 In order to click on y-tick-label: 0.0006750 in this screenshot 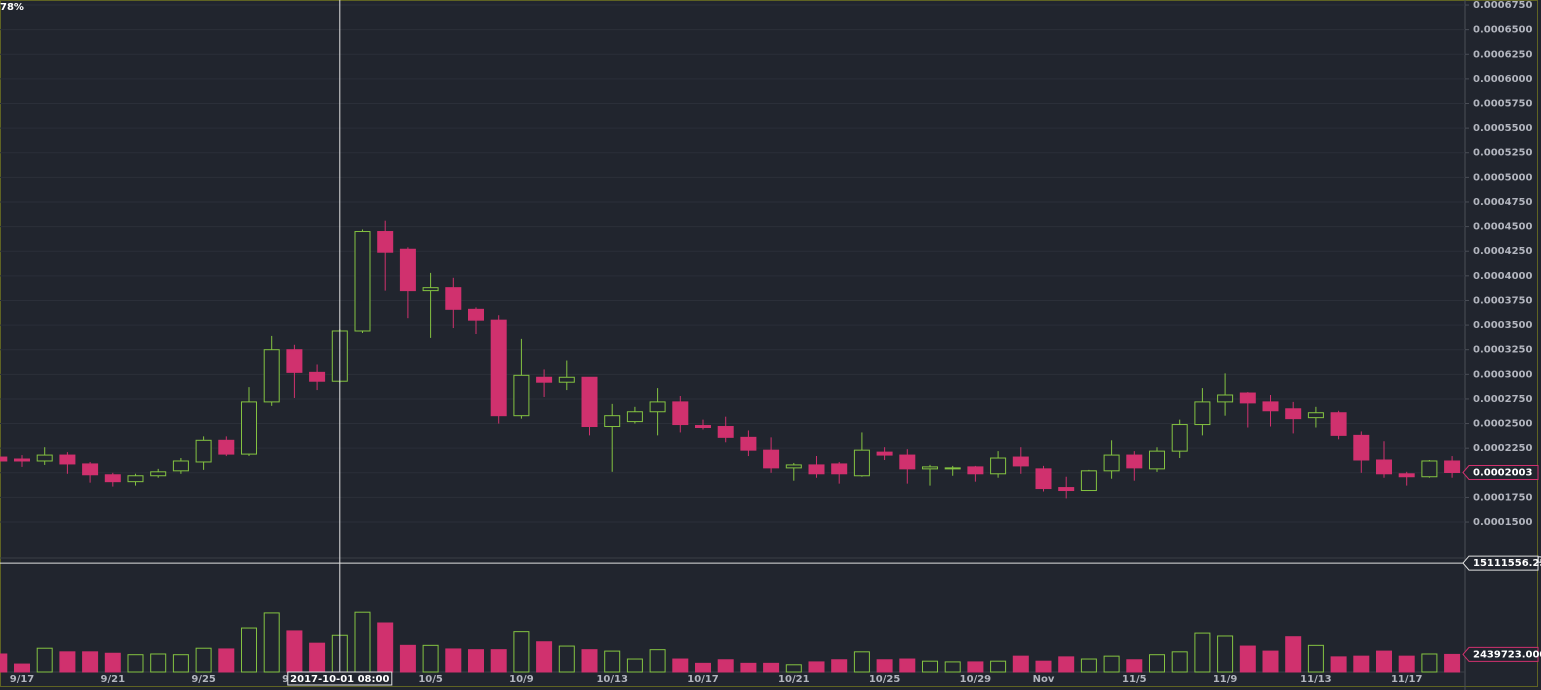, I will do `click(1503, 5)`.